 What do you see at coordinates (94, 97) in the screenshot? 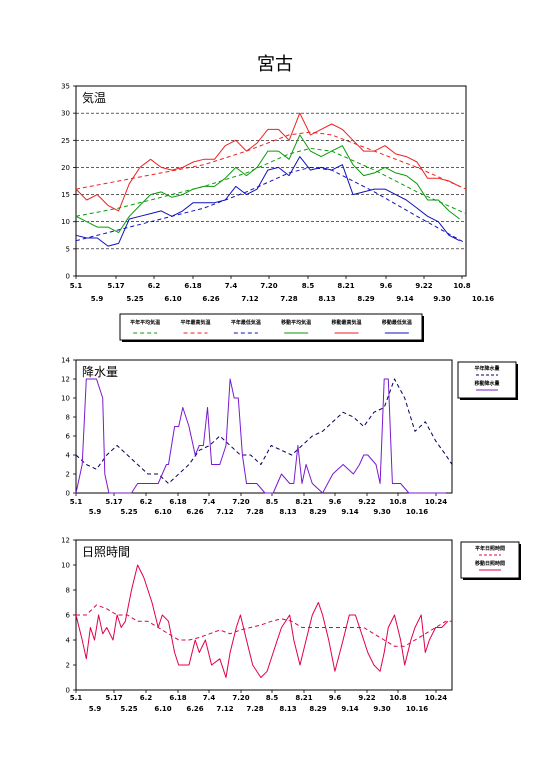
I see `panel-title: 気温` at bounding box center [94, 97].